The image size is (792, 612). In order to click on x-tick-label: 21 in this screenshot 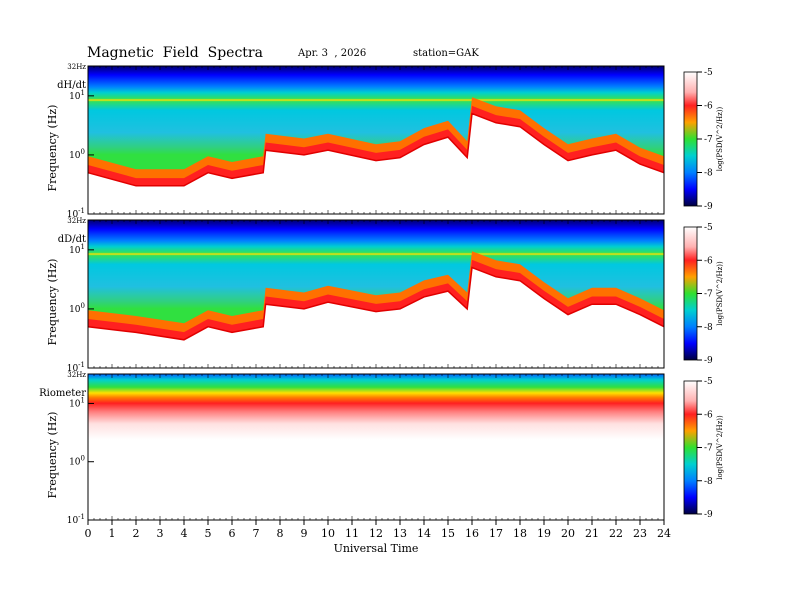, I will do `click(592, 533)`.